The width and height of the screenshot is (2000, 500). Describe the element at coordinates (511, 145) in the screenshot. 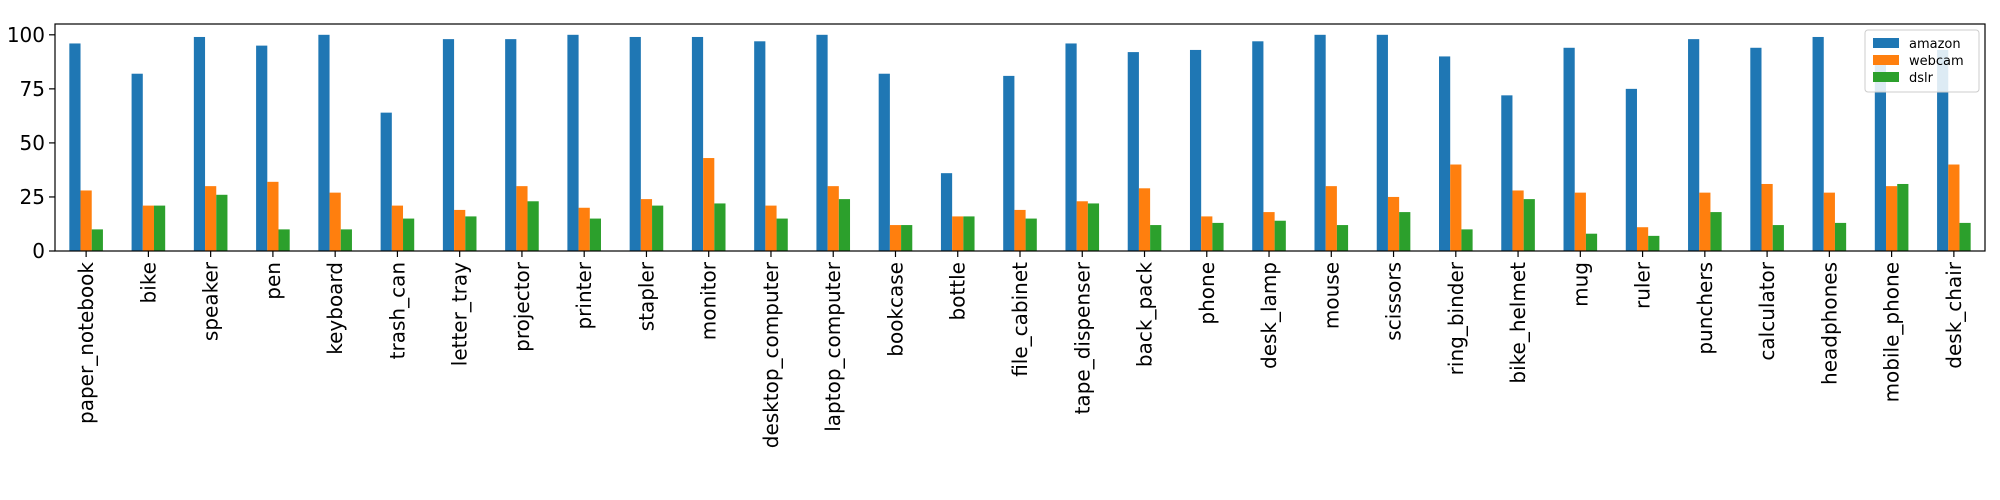

I see `bar-amazon-projector` at that location.